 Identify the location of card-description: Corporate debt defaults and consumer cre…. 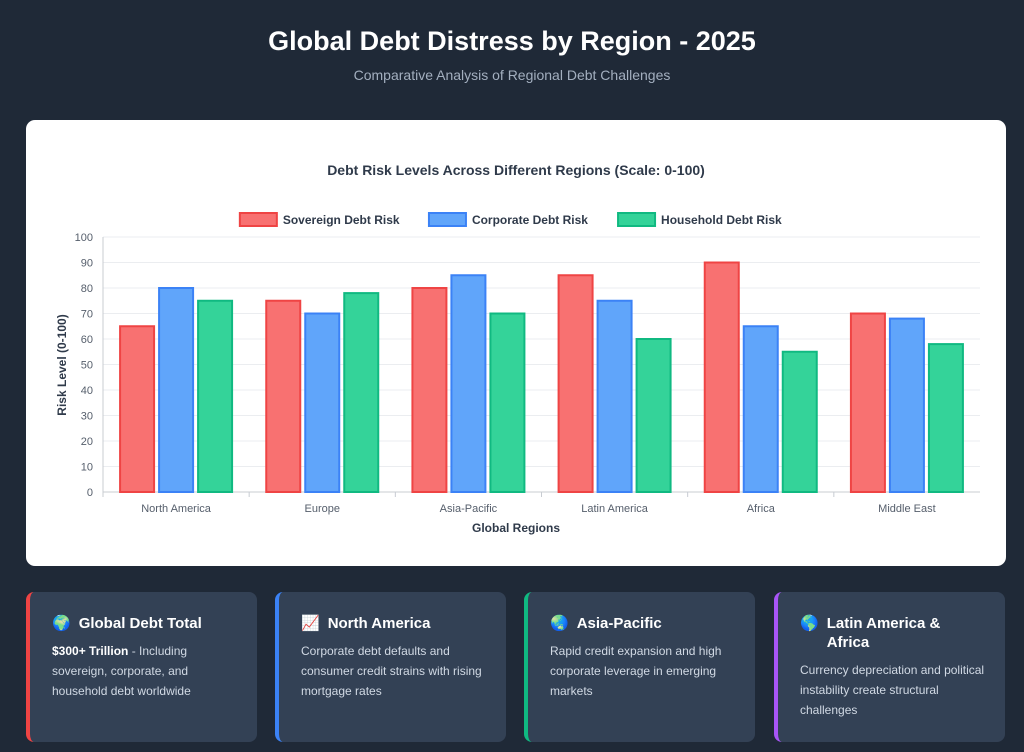
(391, 671).